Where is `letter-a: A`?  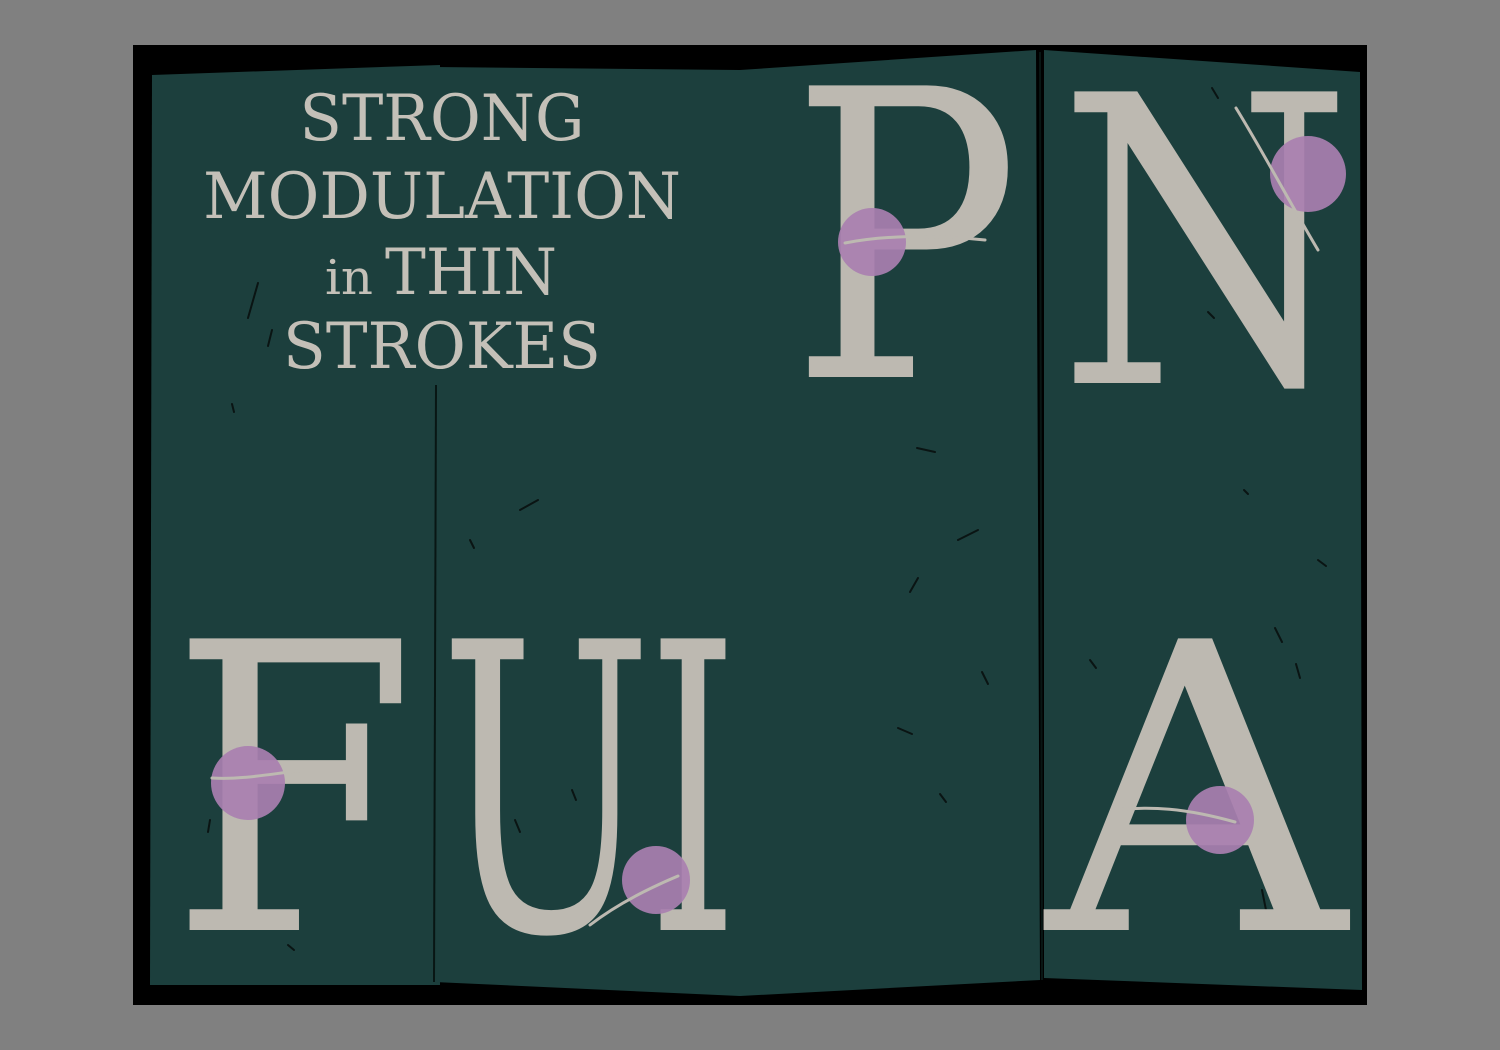
letter-a: A is located at coordinates (1196, 792).